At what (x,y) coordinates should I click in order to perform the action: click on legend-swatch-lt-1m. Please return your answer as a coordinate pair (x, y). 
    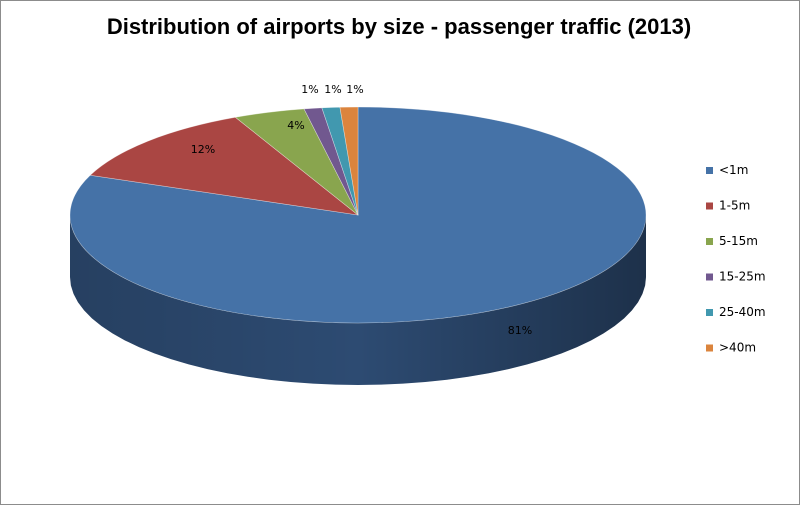
    Looking at the image, I should click on (709, 170).